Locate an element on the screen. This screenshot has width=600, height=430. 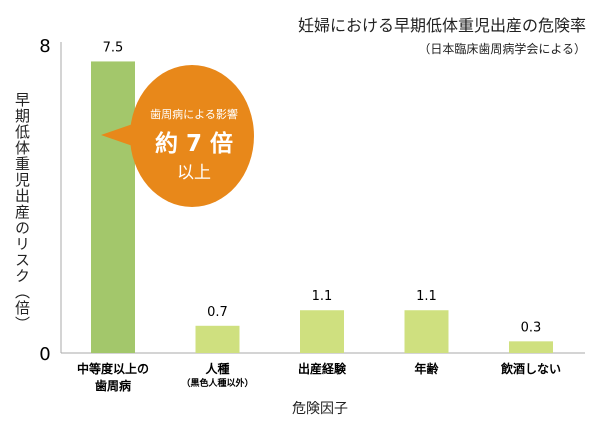
x-tick-label-line2: 歯周病 is located at coordinates (113, 385).